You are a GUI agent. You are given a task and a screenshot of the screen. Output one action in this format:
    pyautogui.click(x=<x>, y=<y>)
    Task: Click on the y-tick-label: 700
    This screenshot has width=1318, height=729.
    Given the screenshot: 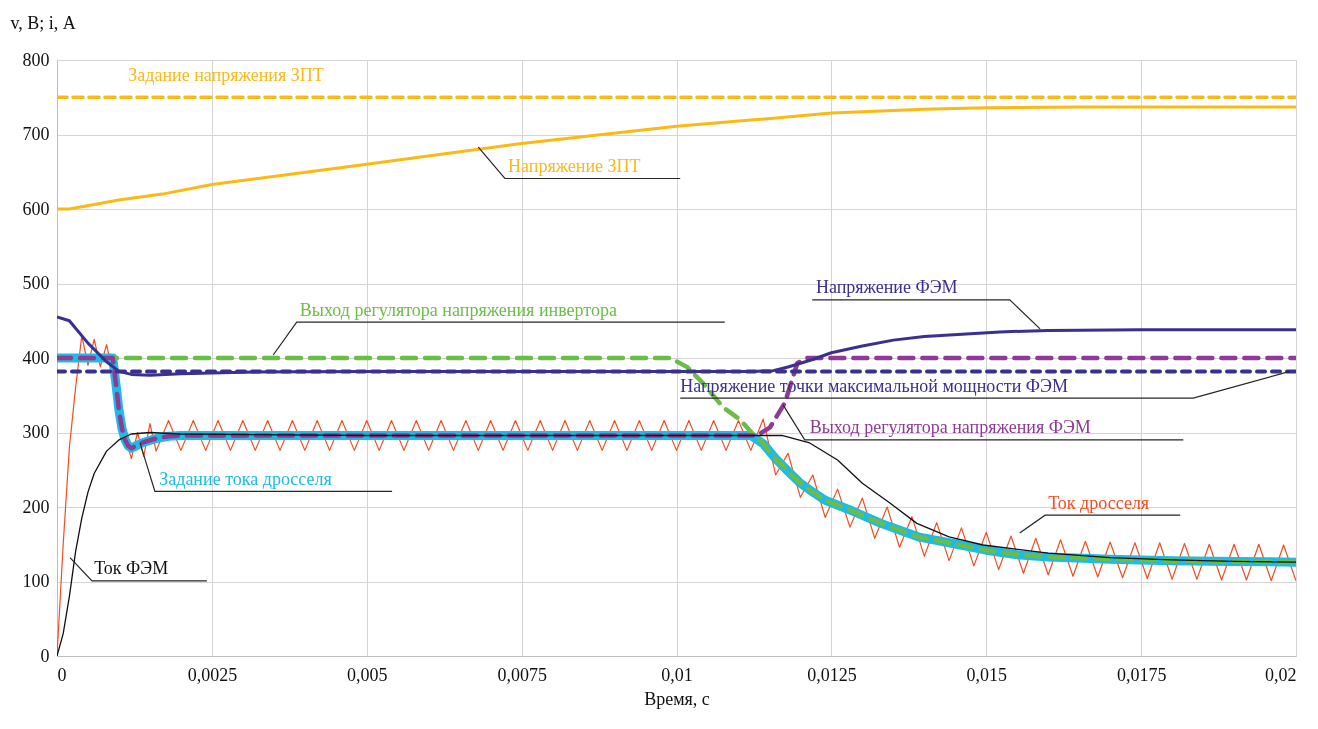 What is the action you would take?
    pyautogui.click(x=36, y=134)
    